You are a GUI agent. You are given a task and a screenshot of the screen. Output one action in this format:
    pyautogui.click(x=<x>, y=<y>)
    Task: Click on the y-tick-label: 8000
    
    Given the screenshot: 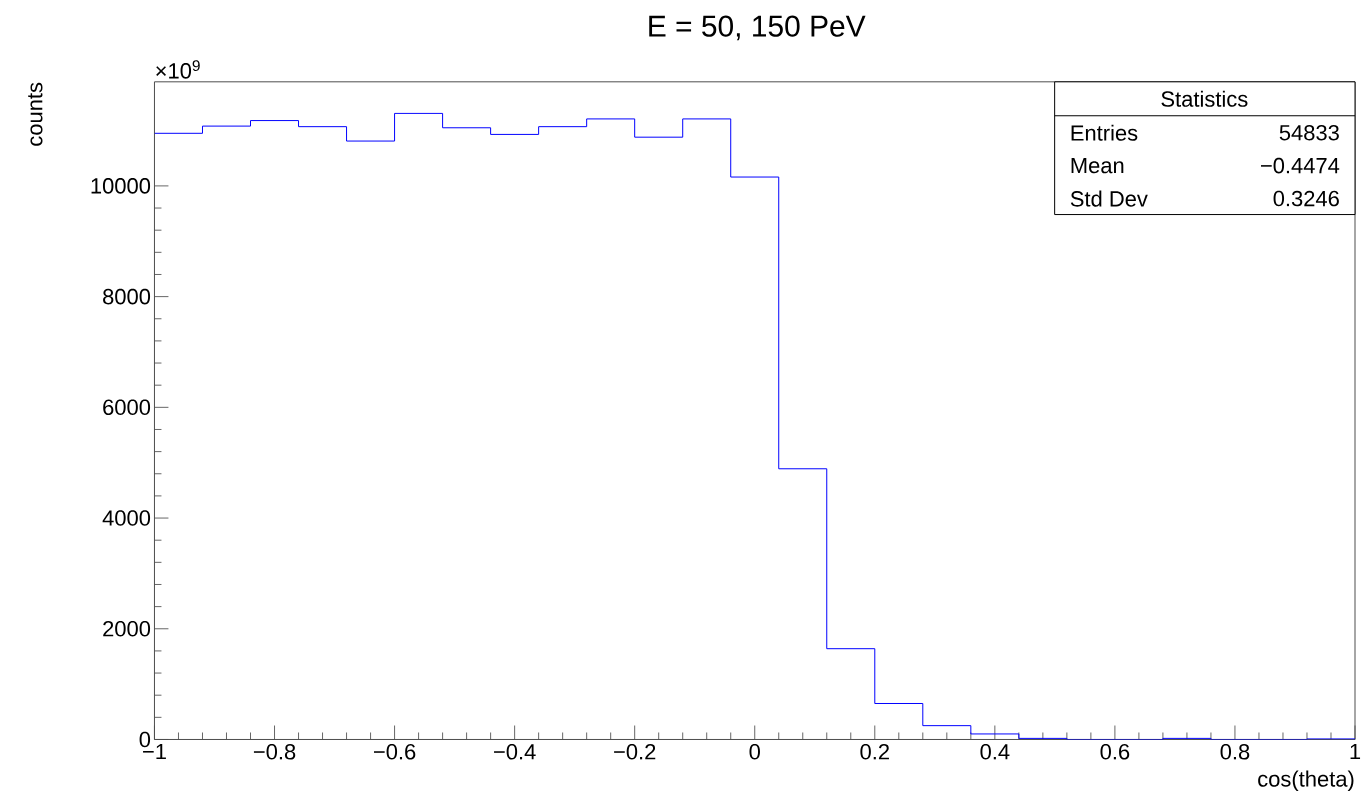 What is the action you would take?
    pyautogui.click(x=127, y=296)
    